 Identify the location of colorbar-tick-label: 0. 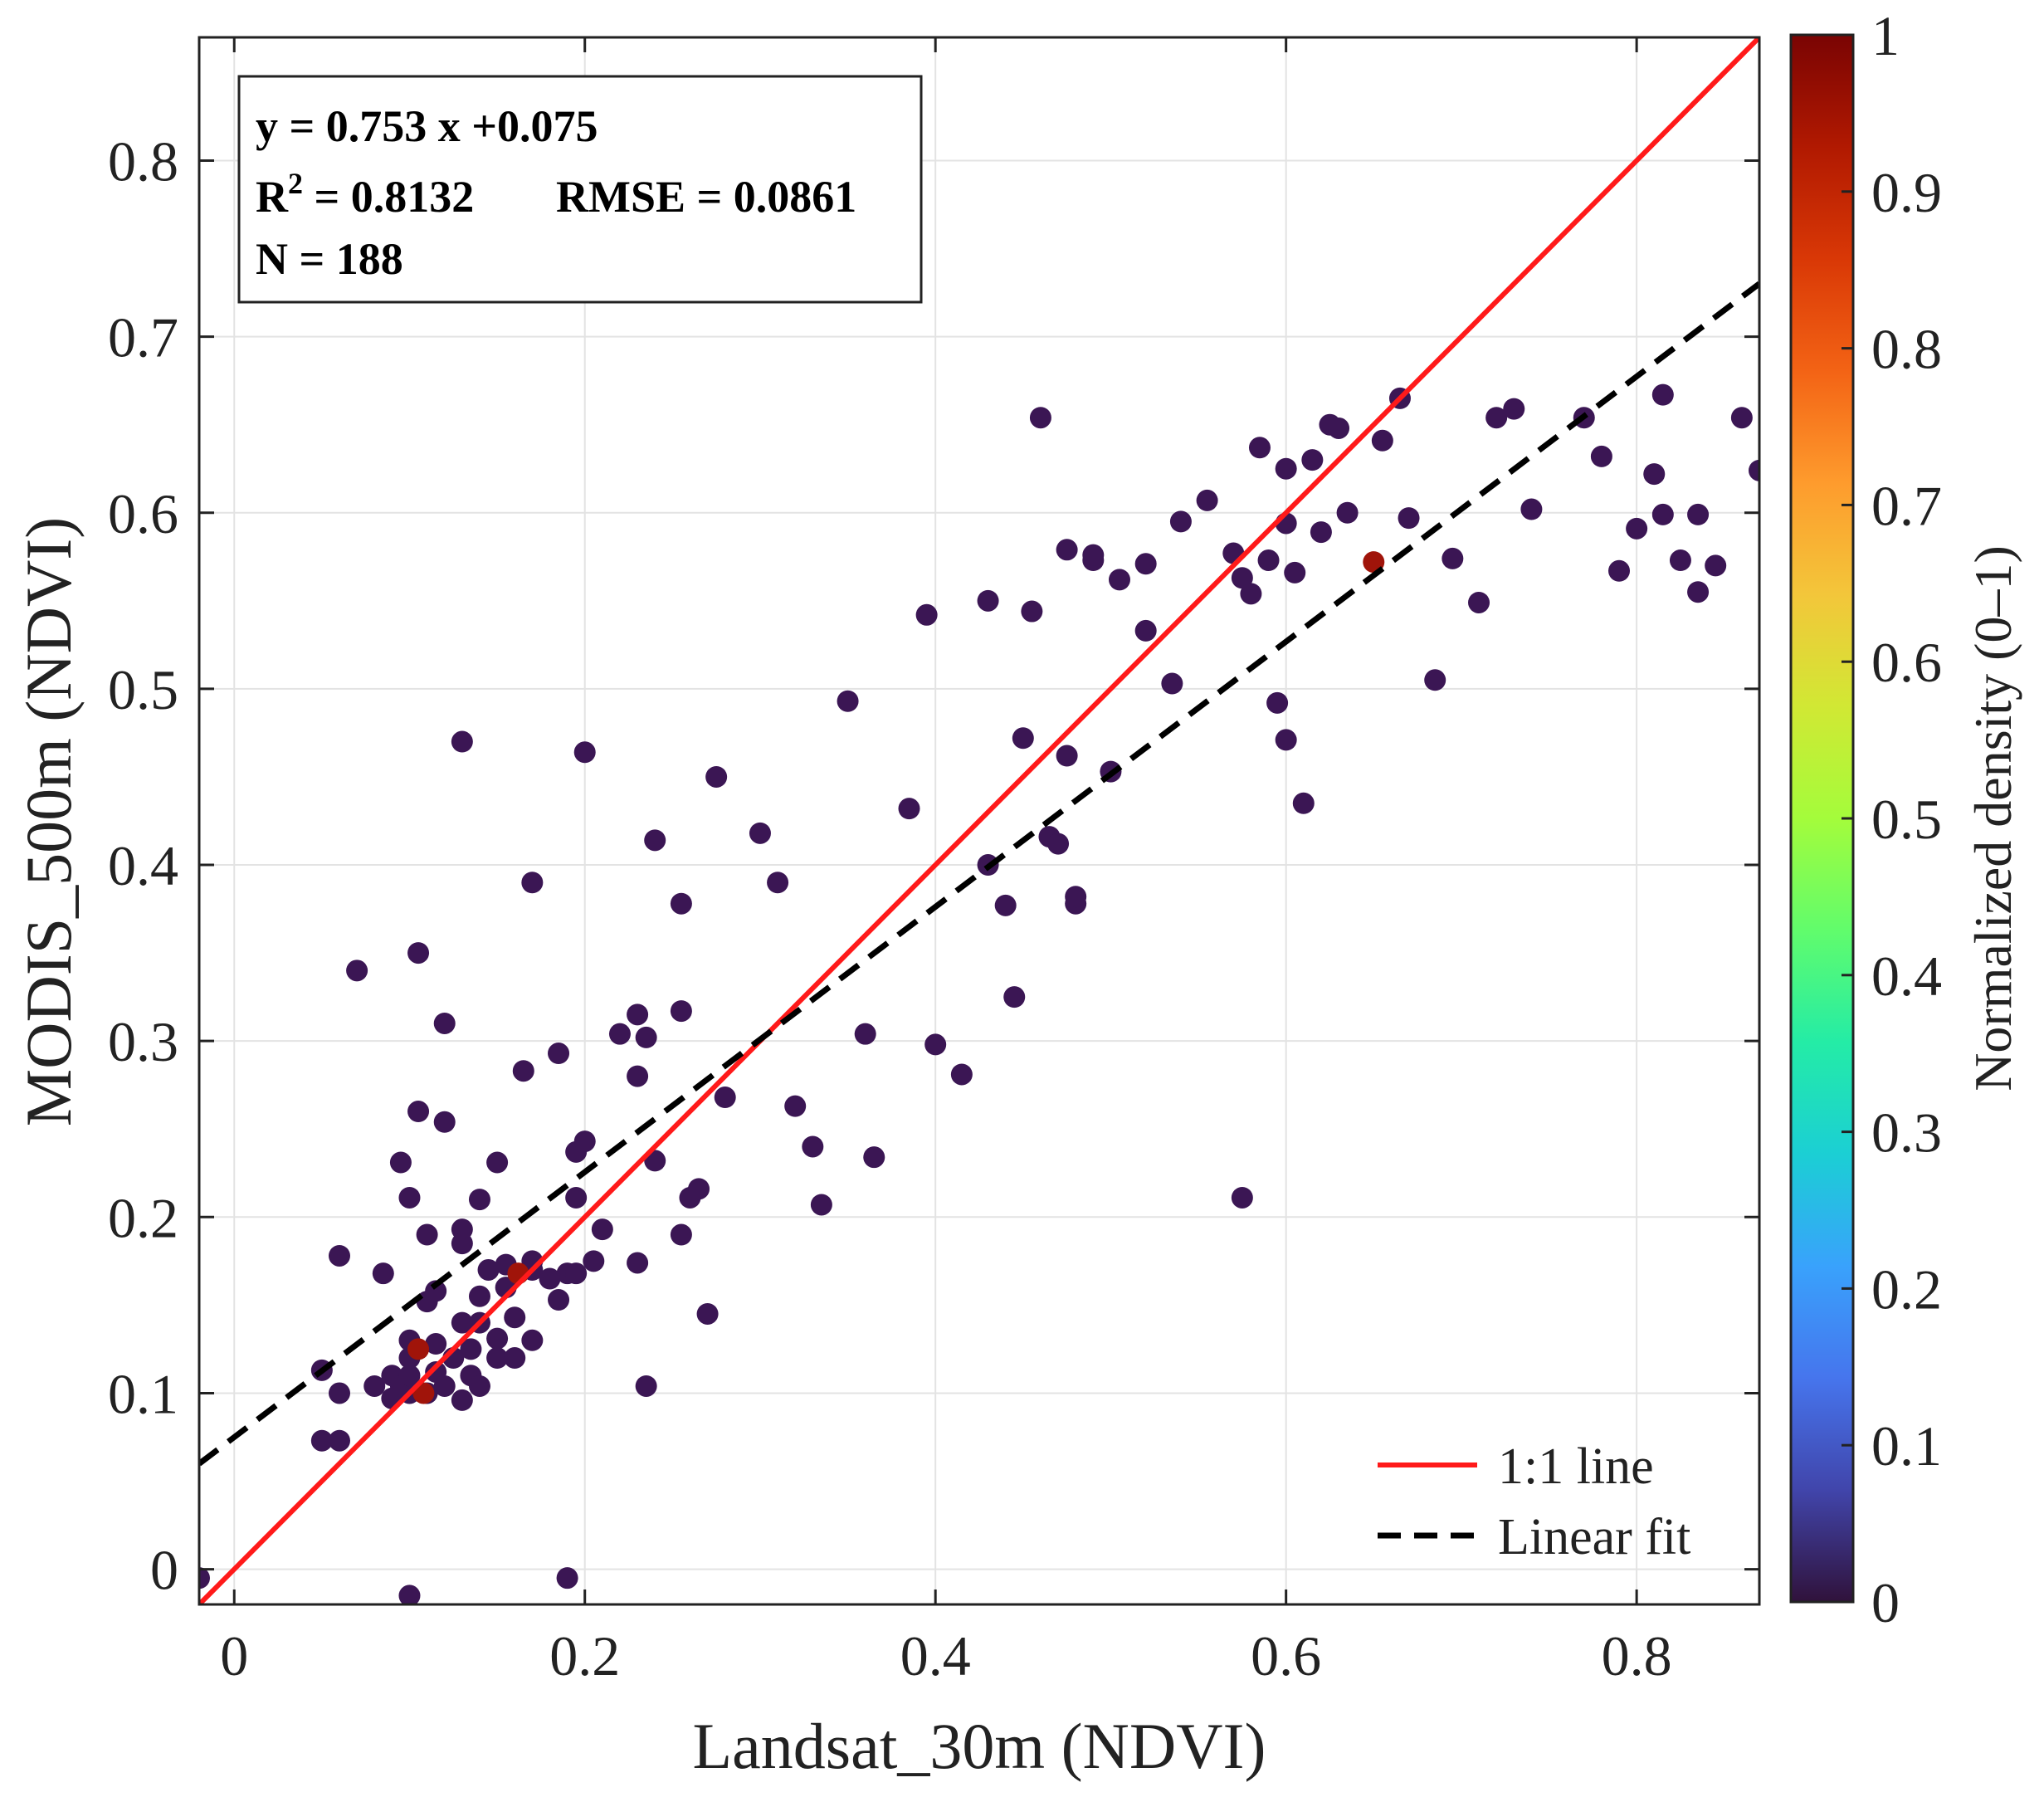
(1885, 1602).